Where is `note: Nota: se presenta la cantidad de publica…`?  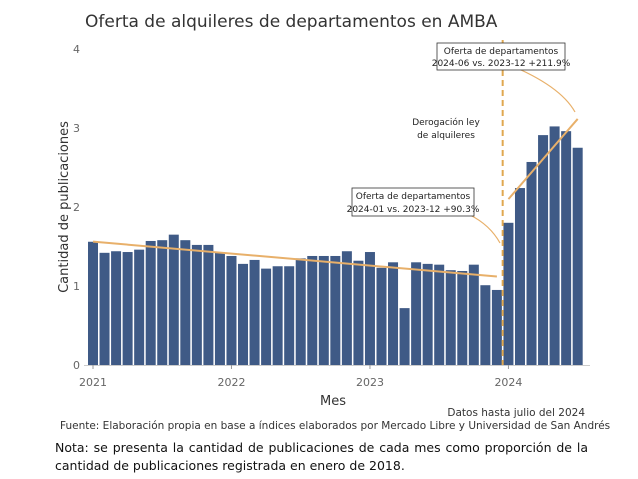
note: Nota: se presenta la cantidad de publica… is located at coordinates (321, 456).